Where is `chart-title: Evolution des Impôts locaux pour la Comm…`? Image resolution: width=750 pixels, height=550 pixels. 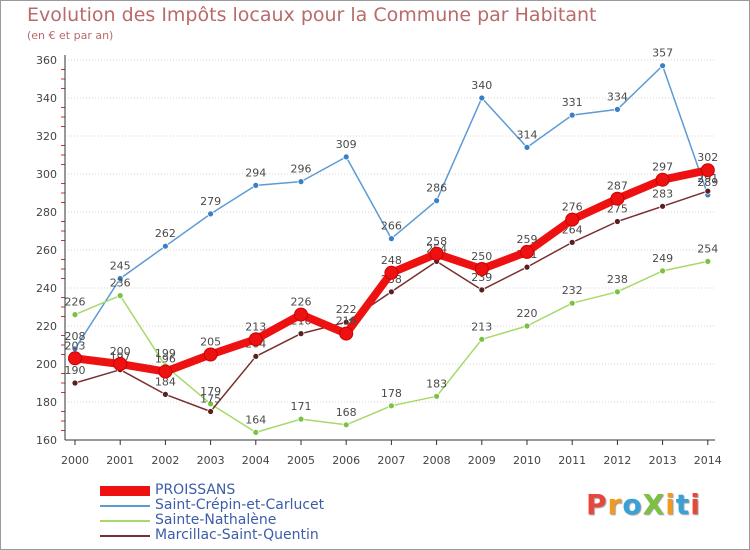 chart-title: Evolution des Impôts locaux pour la Comm… is located at coordinates (312, 15).